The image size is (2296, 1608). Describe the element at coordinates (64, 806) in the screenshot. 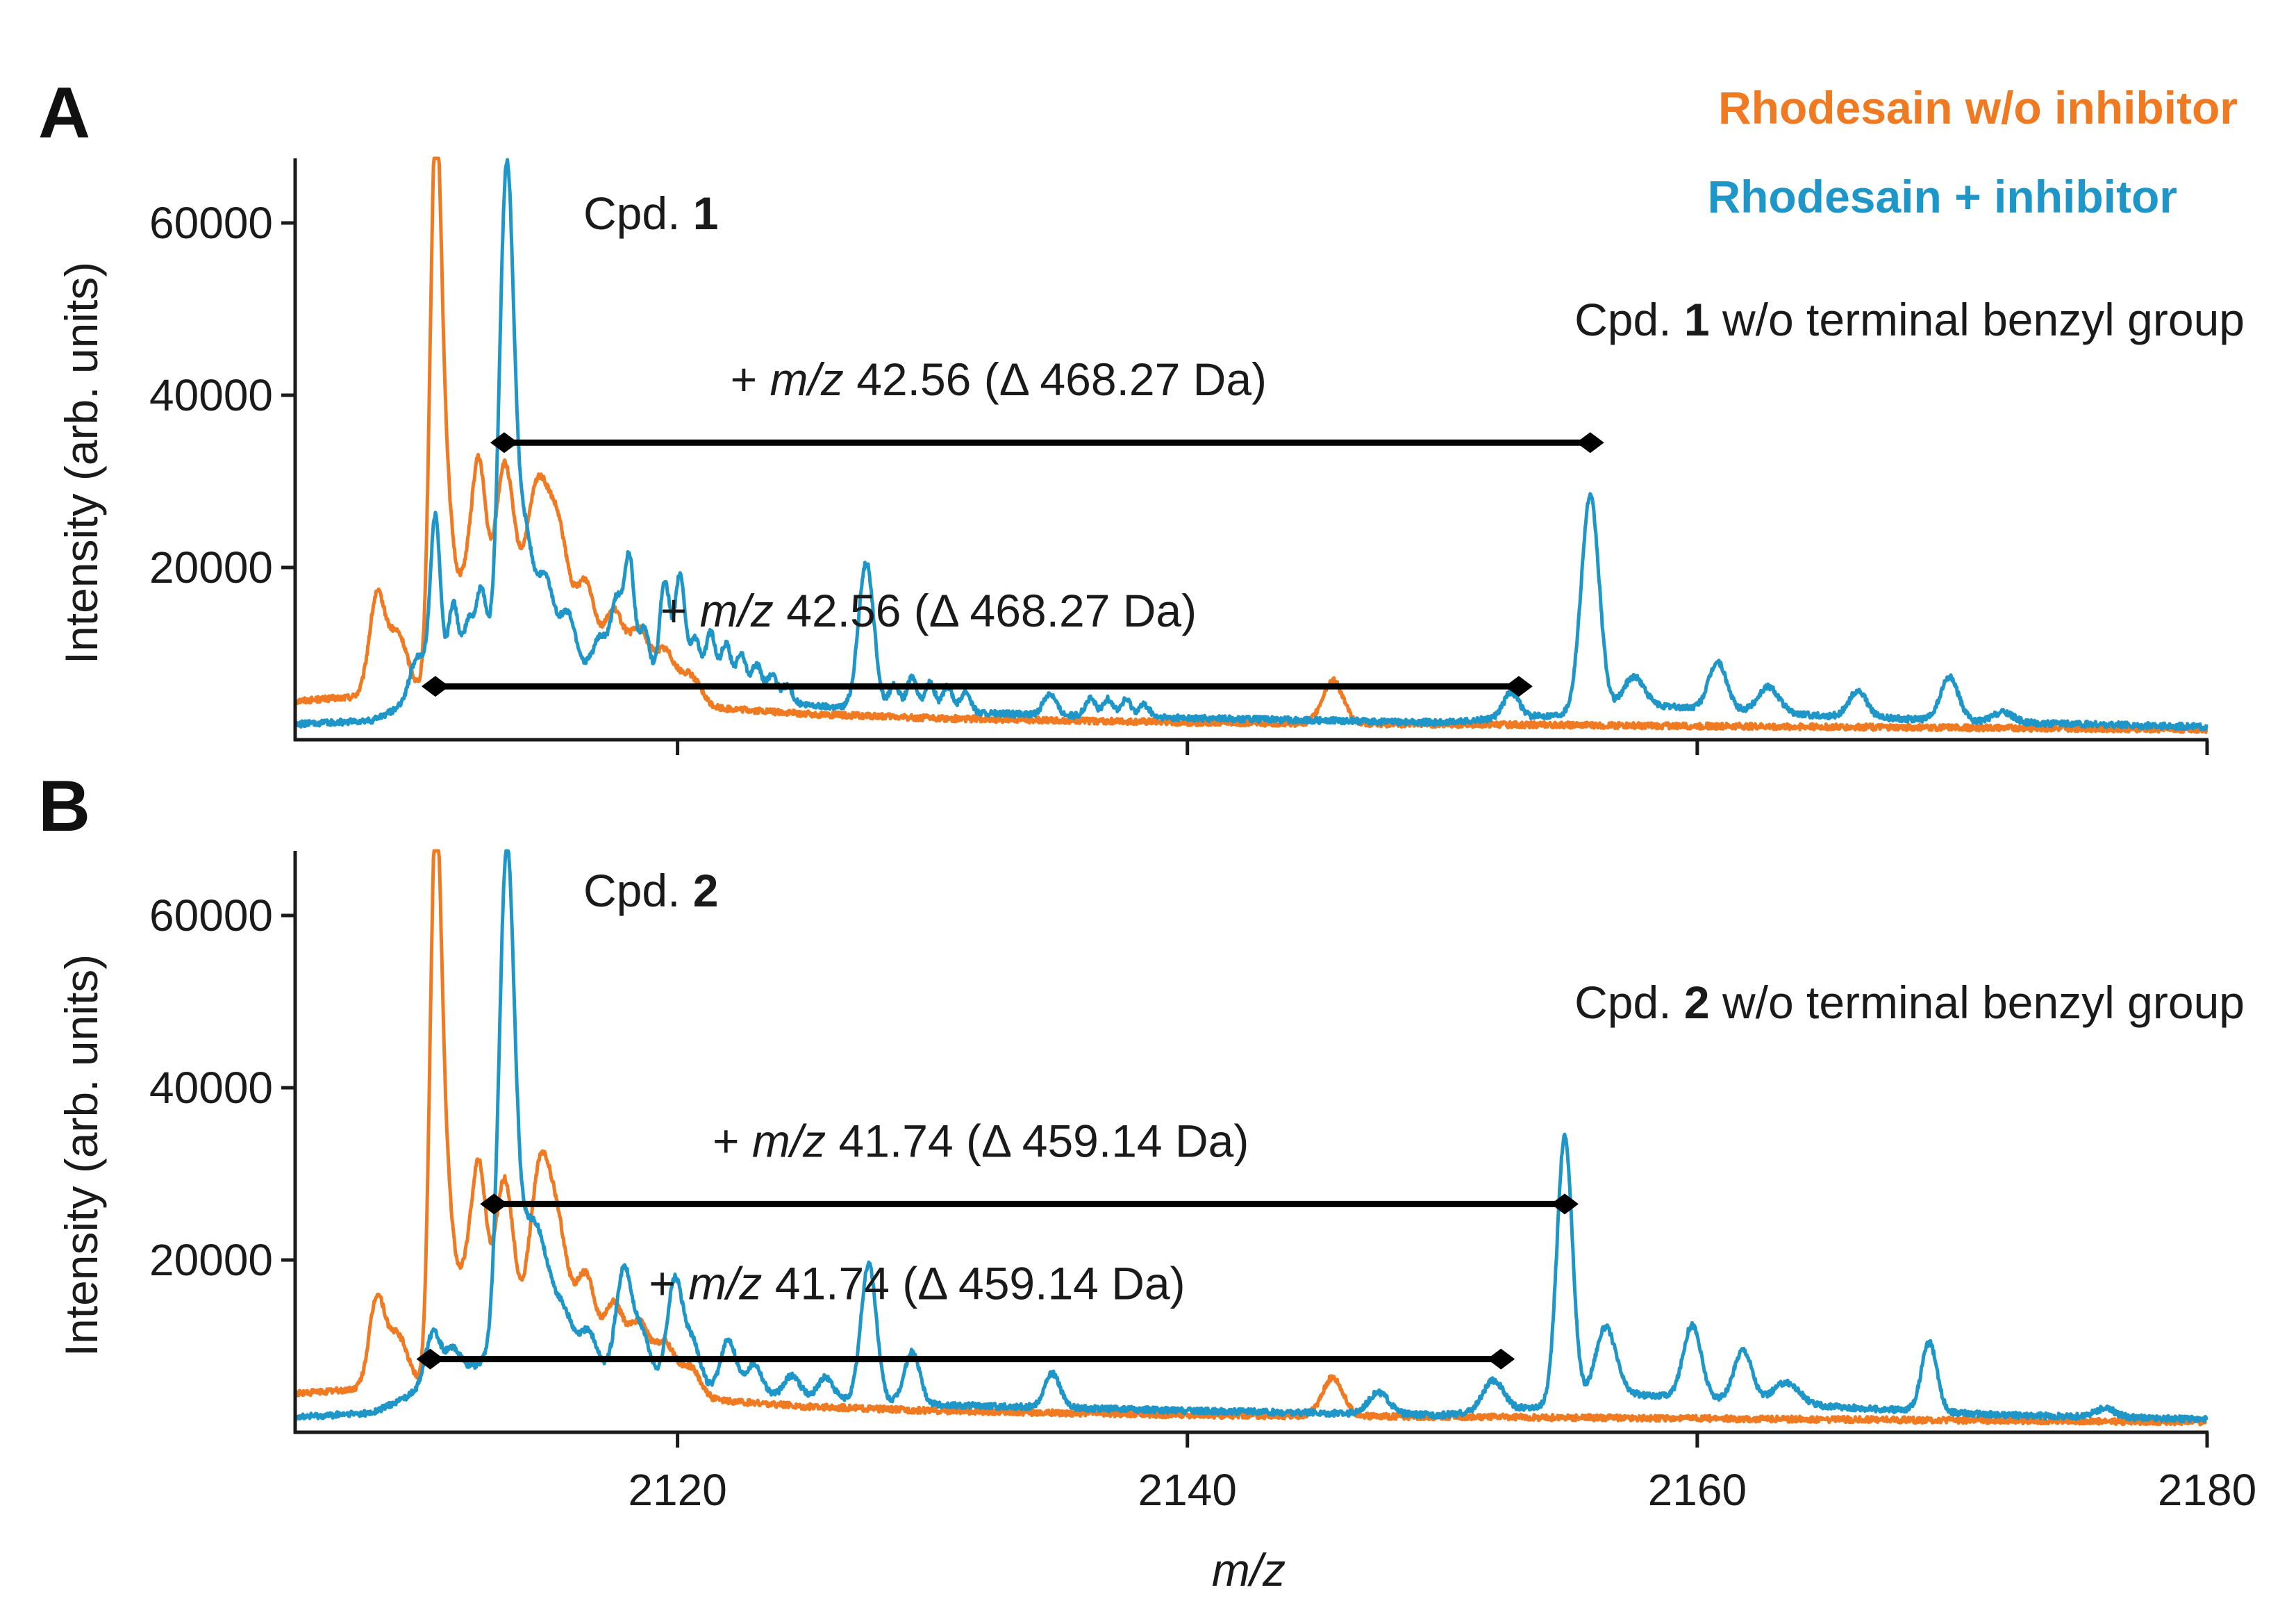

I see `panel-letter: B` at that location.